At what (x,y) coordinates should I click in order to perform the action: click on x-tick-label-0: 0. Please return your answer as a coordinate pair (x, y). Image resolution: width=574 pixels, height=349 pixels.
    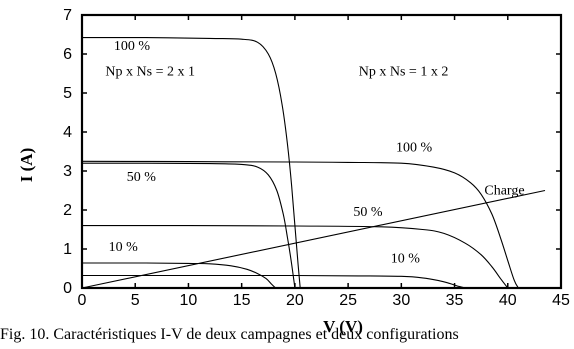
    Looking at the image, I should click on (82, 300).